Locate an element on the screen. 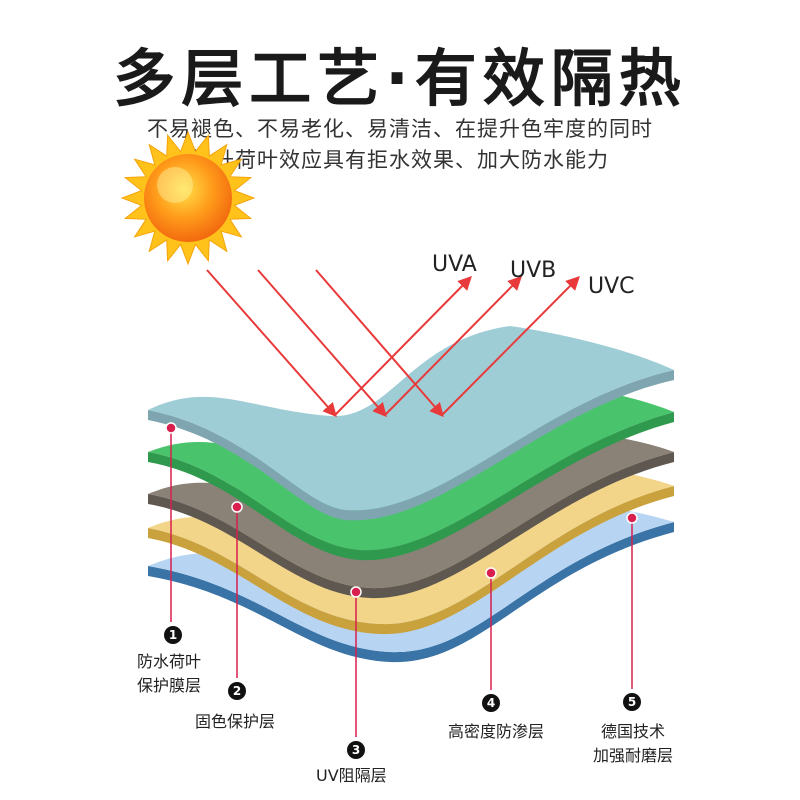 The width and height of the screenshot is (800, 800). layer-5-number-badge: 5 is located at coordinates (632, 702).